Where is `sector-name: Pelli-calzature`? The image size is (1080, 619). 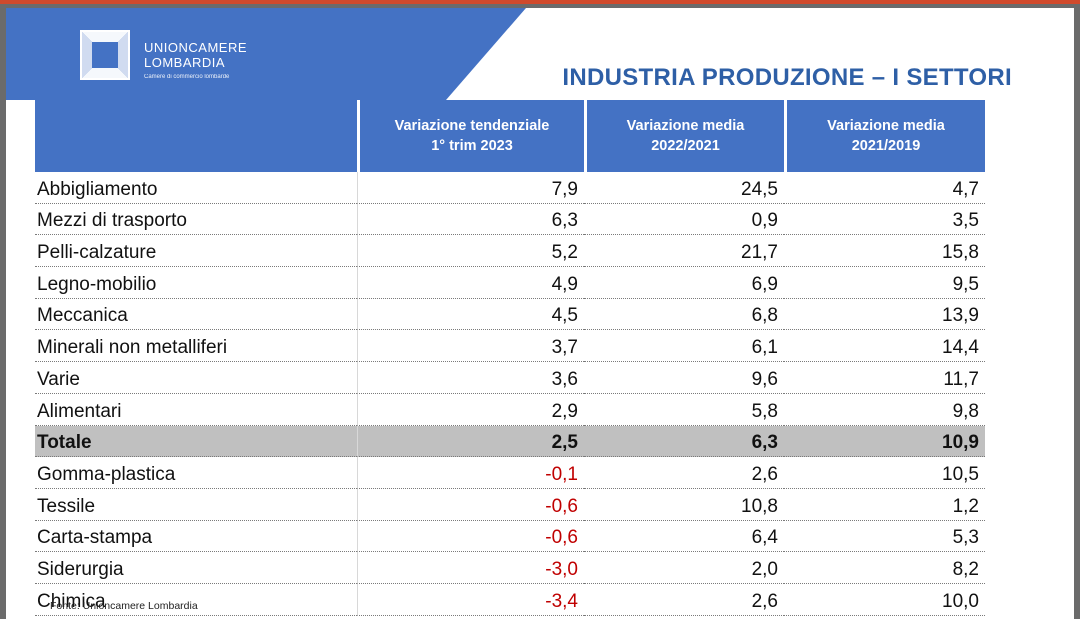 sector-name: Pelli-calzature is located at coordinates (196, 251).